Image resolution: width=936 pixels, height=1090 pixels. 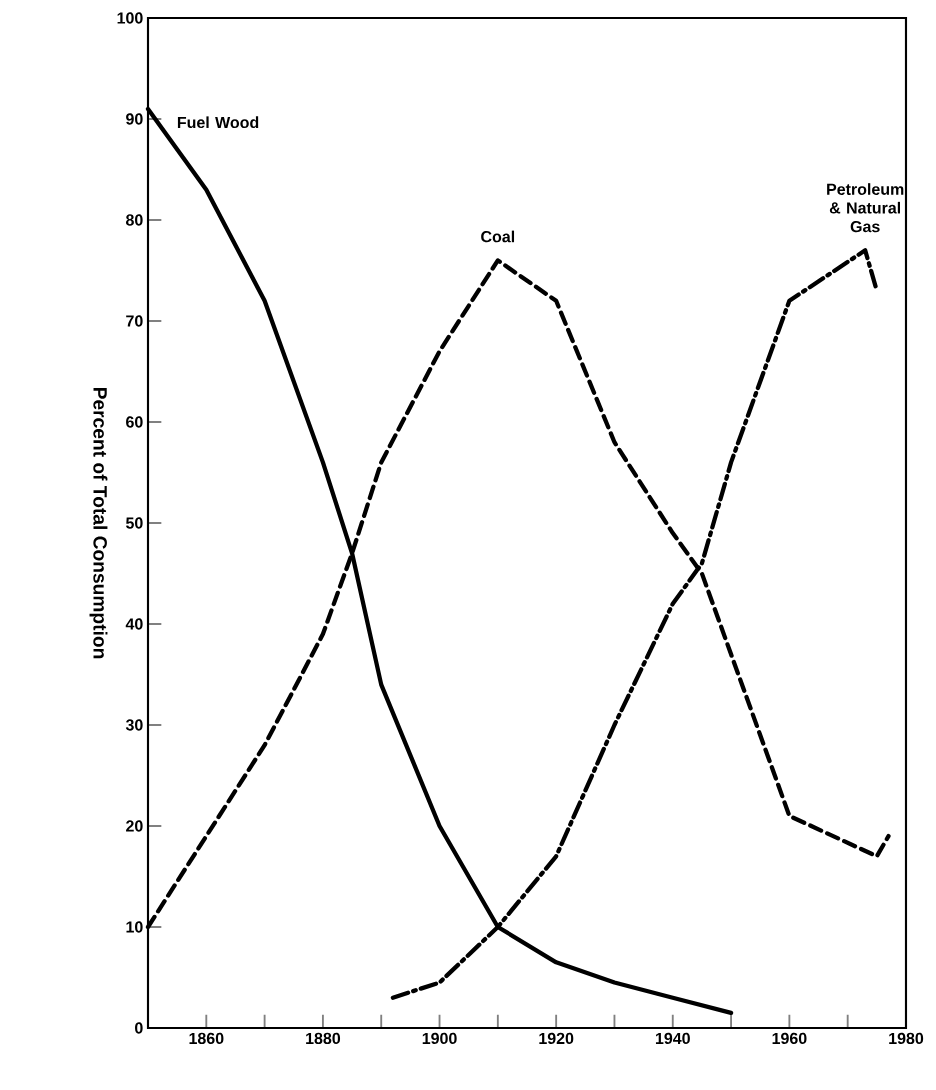 What do you see at coordinates (134, 826) in the screenshot?
I see `y-tick-label: 20` at bounding box center [134, 826].